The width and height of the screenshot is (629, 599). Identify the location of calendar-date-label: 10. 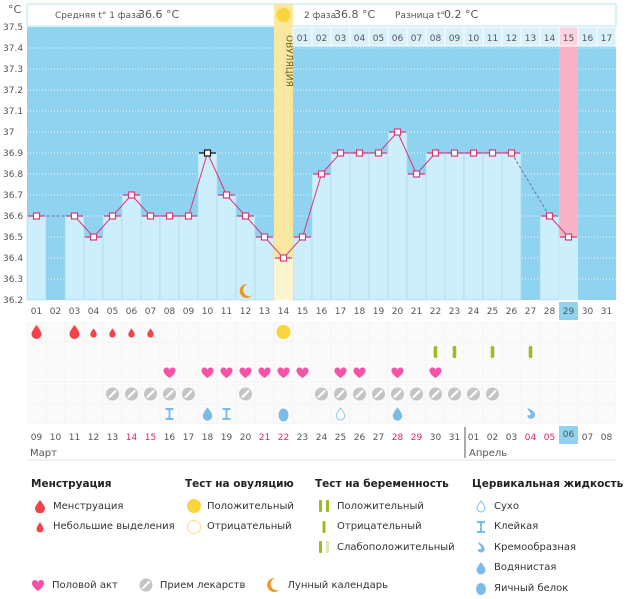
(56, 438).